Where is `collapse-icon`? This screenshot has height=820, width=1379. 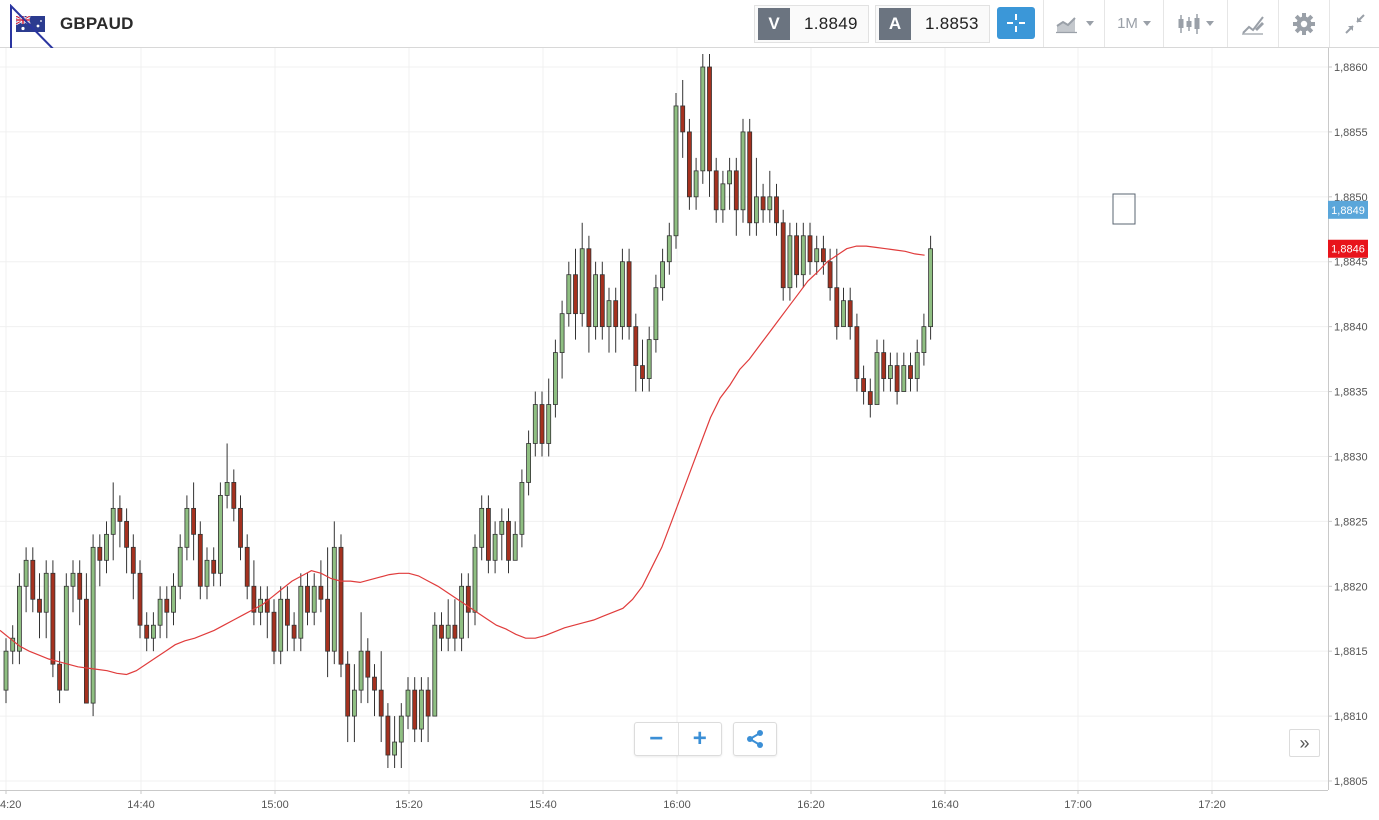 collapse-icon is located at coordinates (1354, 23).